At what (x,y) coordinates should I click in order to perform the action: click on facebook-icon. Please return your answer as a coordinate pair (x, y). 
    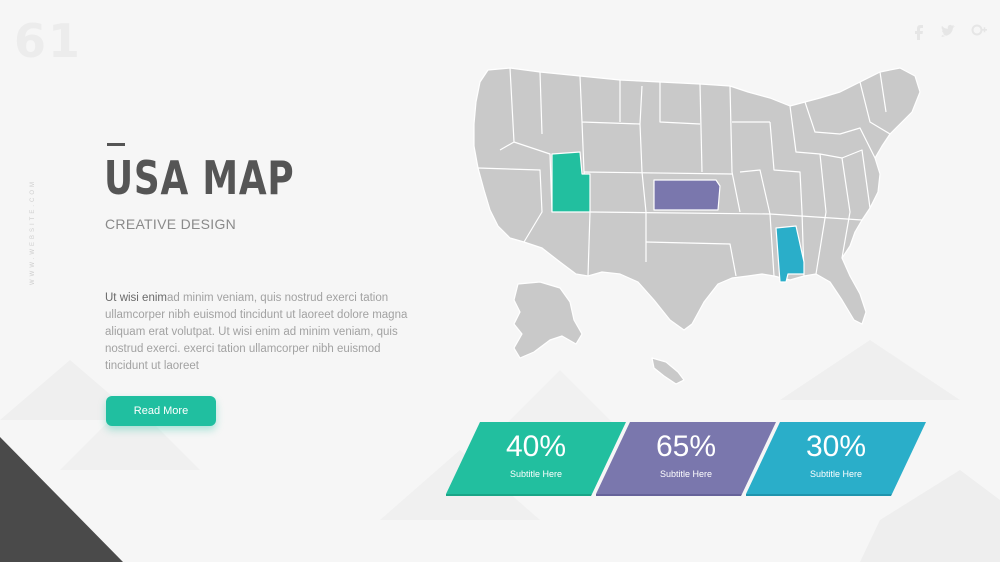
    Looking at the image, I should click on (919, 31).